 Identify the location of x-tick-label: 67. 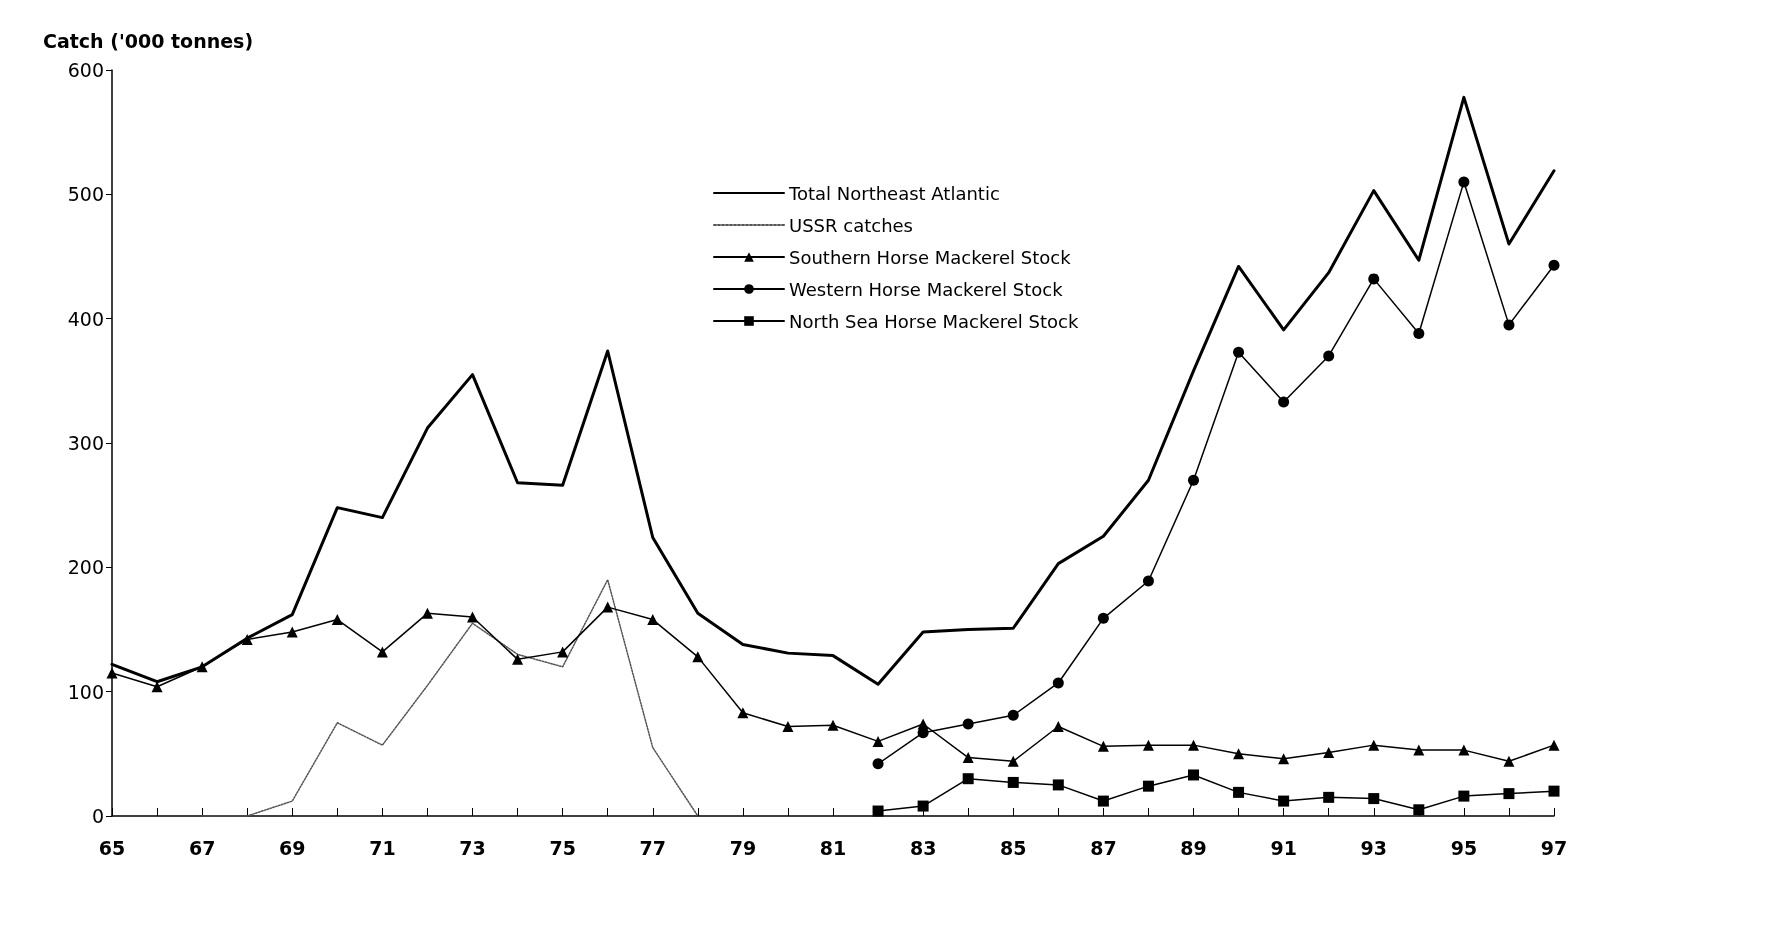
(202, 847).